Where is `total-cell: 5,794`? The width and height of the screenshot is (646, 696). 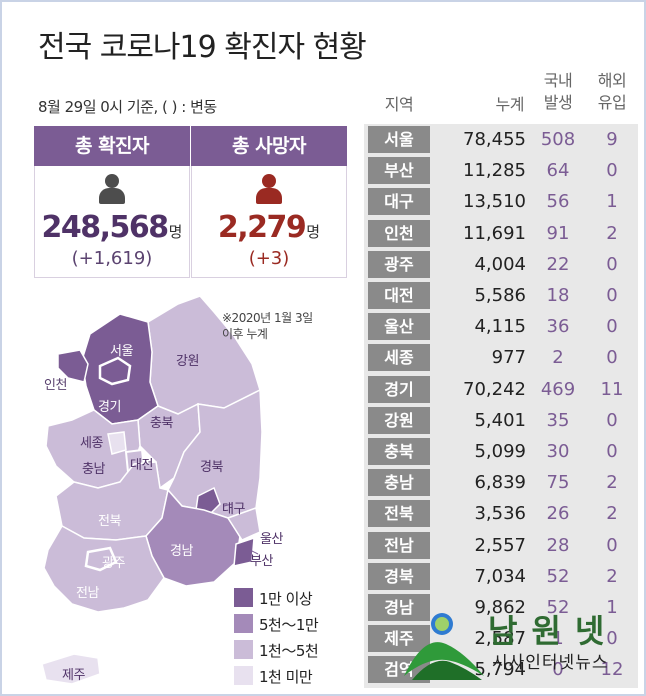 total-cell: 5,794 is located at coordinates (500, 670).